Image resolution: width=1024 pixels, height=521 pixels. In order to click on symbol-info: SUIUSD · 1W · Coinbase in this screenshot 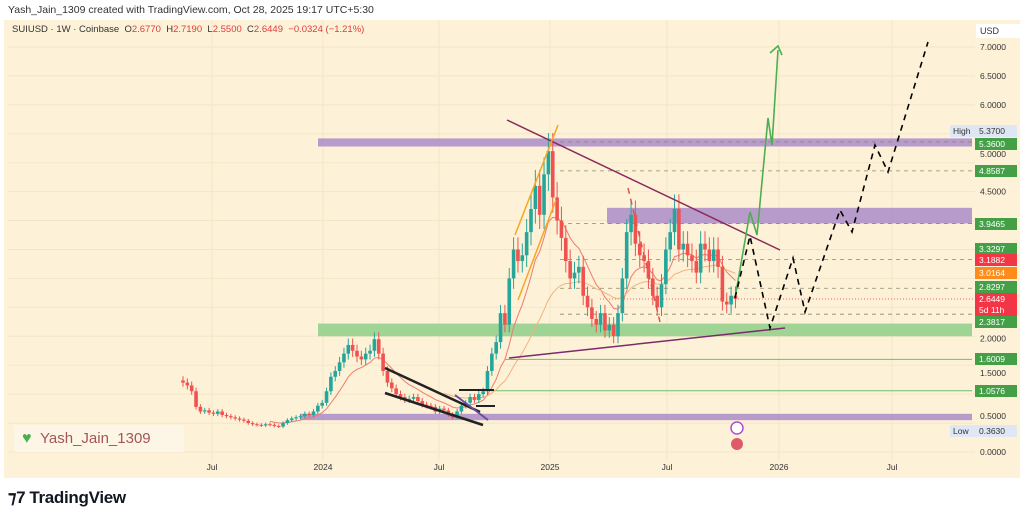, I will do `click(66, 29)`.